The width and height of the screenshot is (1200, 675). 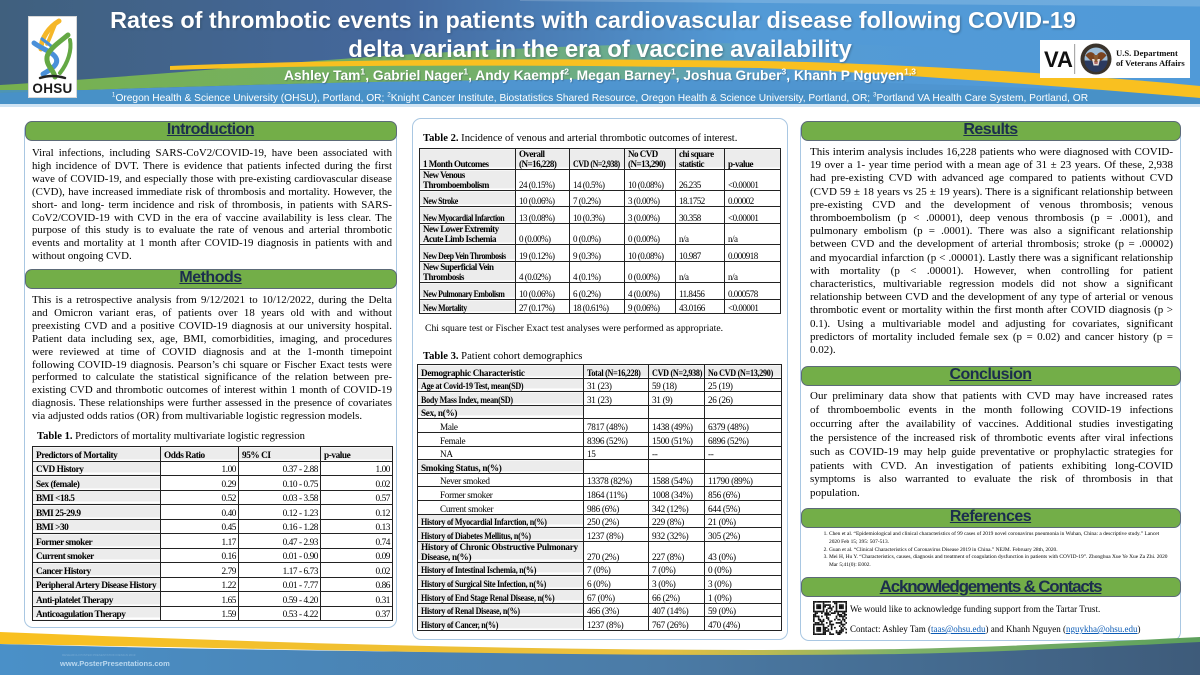 I want to click on svg-text:RESEARCH POSTER PRESENTATION D: RESEARCH POSTER PRESENTATION DESIGN 2019, so click(x=99, y=655).